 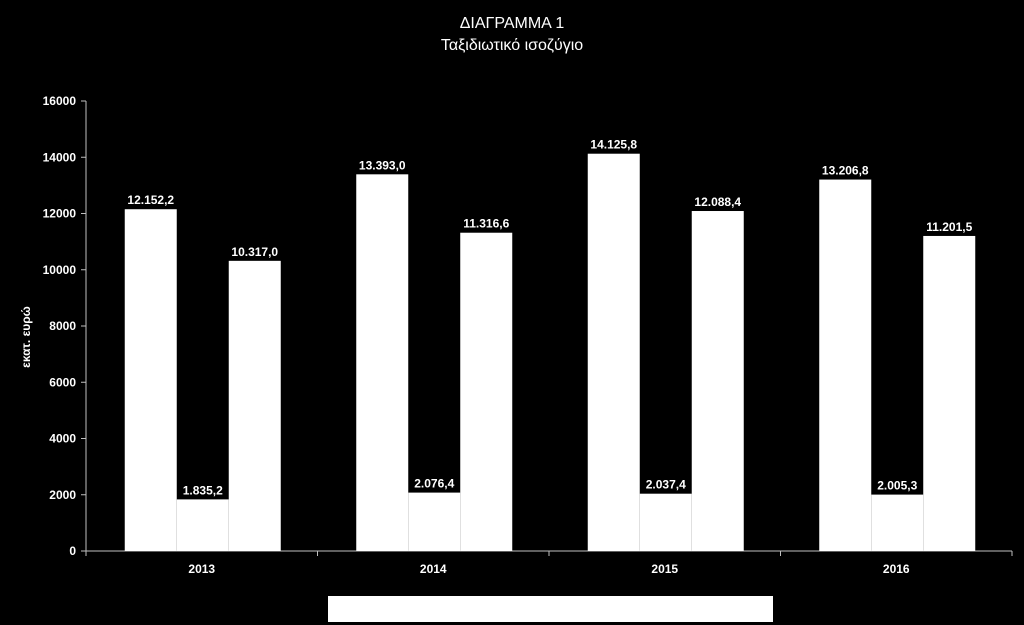 What do you see at coordinates (60, 101) in the screenshot?
I see `y-tick-label: 16000` at bounding box center [60, 101].